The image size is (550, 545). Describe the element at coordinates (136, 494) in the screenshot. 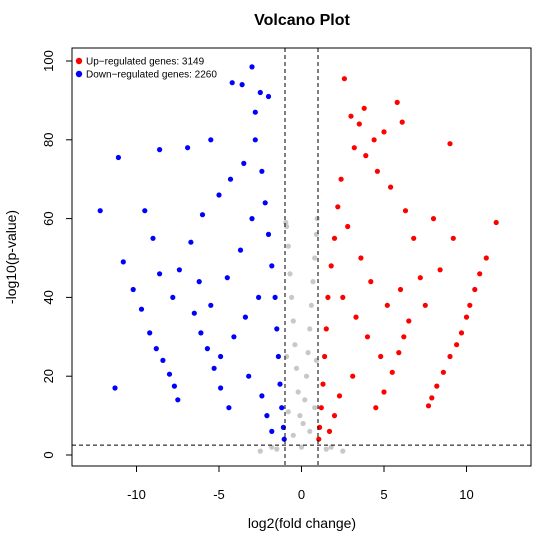

I see `x-tick-label-0: -10` at that location.